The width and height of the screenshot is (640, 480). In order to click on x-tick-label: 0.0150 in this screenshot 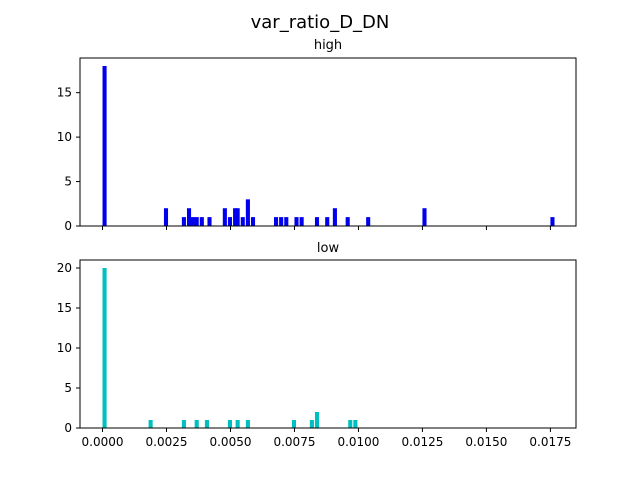, I will do `click(486, 442)`.